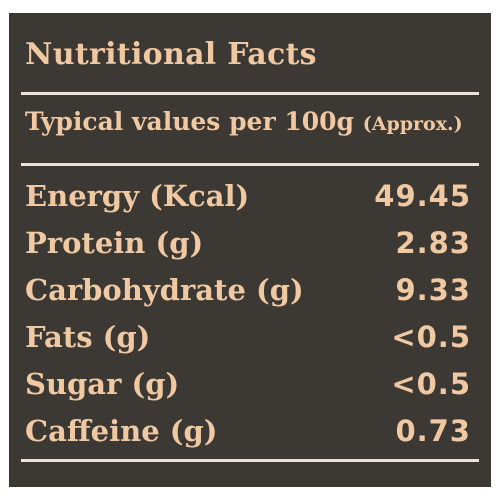  What do you see at coordinates (114, 243) in the screenshot?
I see `nutrient-label: Protein (g)` at bounding box center [114, 243].